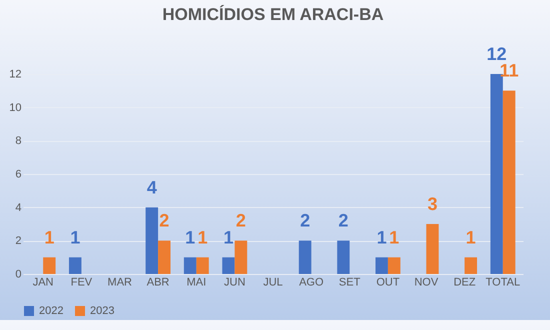 This screenshot has height=330, width=550. I want to click on legend-label: 2022, so click(51, 311).